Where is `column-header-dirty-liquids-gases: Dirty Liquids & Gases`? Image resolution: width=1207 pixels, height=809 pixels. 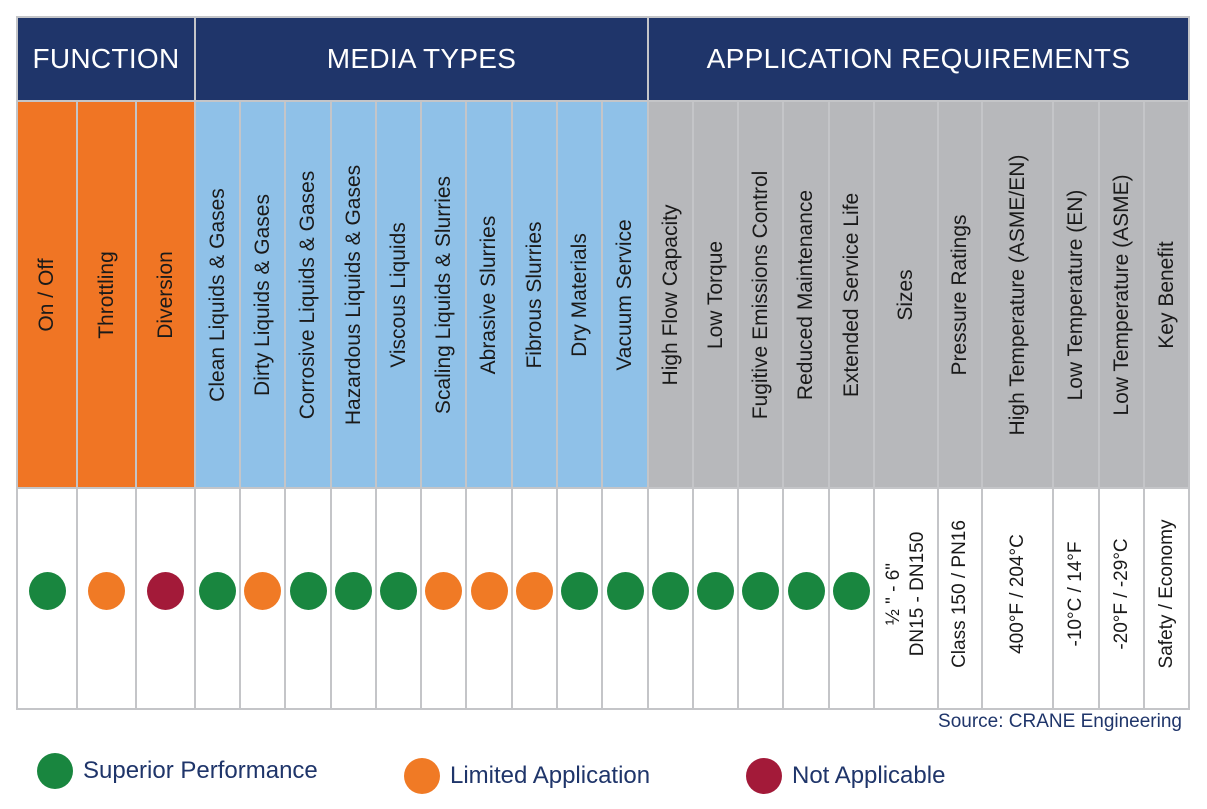
column-header-dirty-liquids-gases: Dirty Liquids & Gases is located at coordinates (262, 294).